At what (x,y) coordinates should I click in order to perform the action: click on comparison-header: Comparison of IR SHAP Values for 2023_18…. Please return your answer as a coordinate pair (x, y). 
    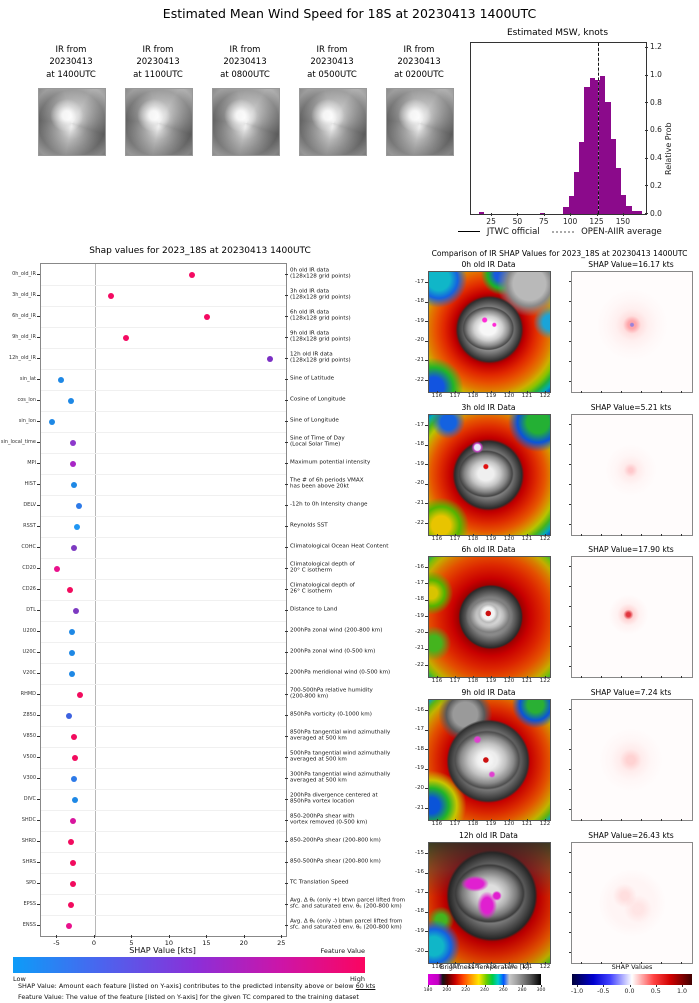
    Looking at the image, I should click on (559, 253).